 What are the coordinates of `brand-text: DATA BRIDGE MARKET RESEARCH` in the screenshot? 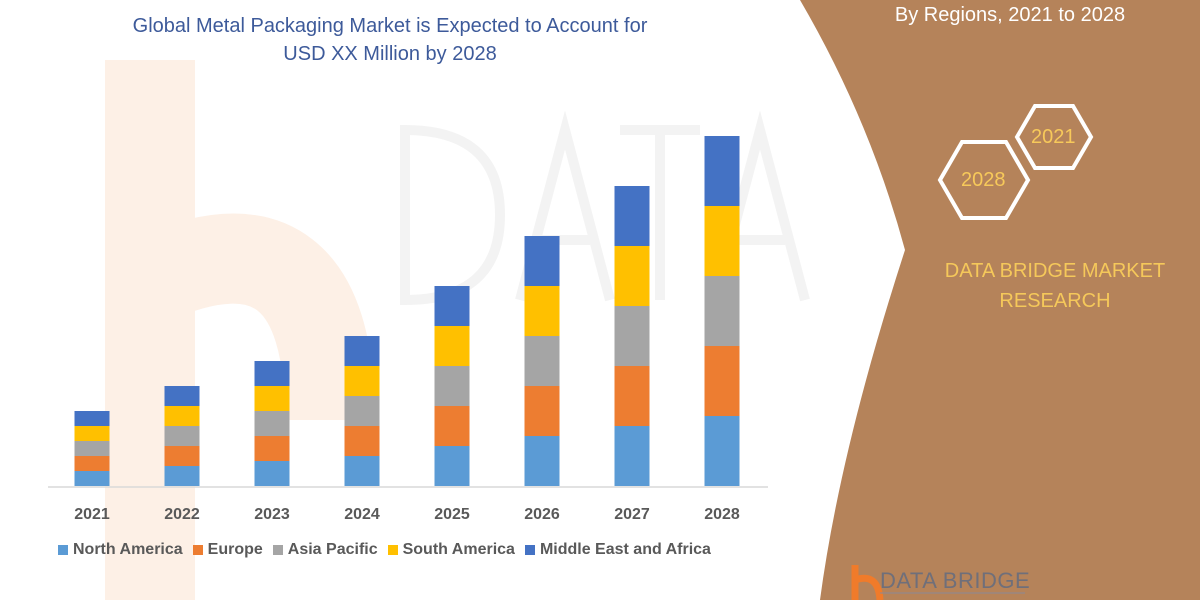 It's located at (1055, 286).